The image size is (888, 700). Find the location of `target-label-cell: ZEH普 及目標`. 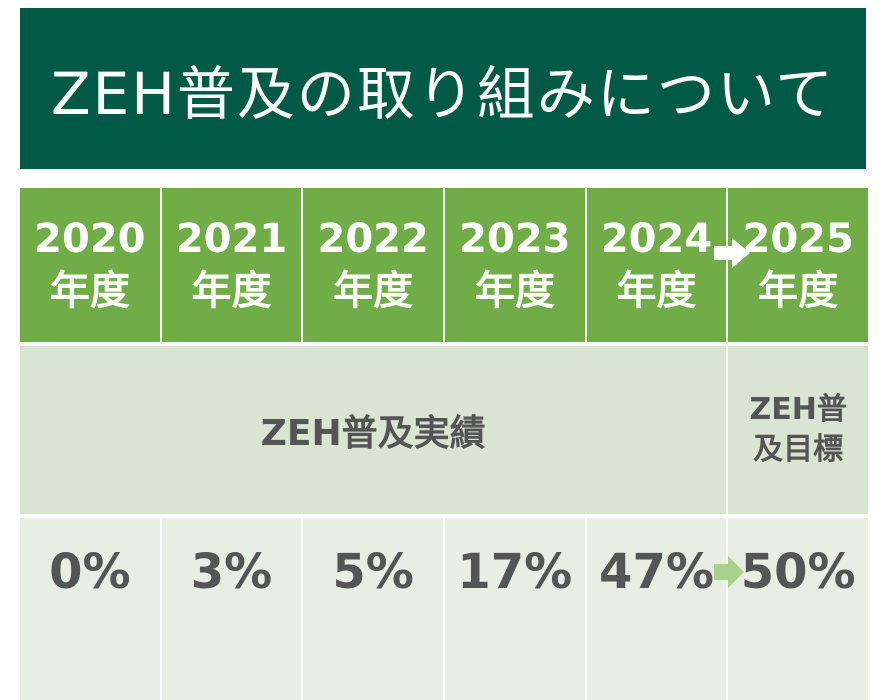

target-label-cell: ZEH普 及目標 is located at coordinates (798, 430).